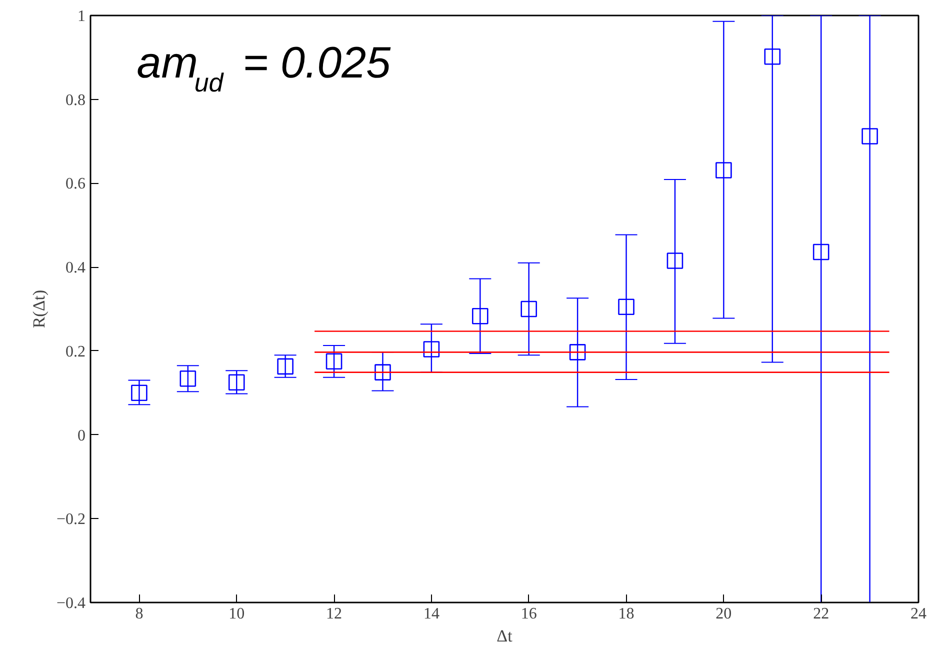 The height and width of the screenshot is (652, 940). What do you see at coordinates (504, 636) in the screenshot?
I see `x-axis-title: Δt` at bounding box center [504, 636].